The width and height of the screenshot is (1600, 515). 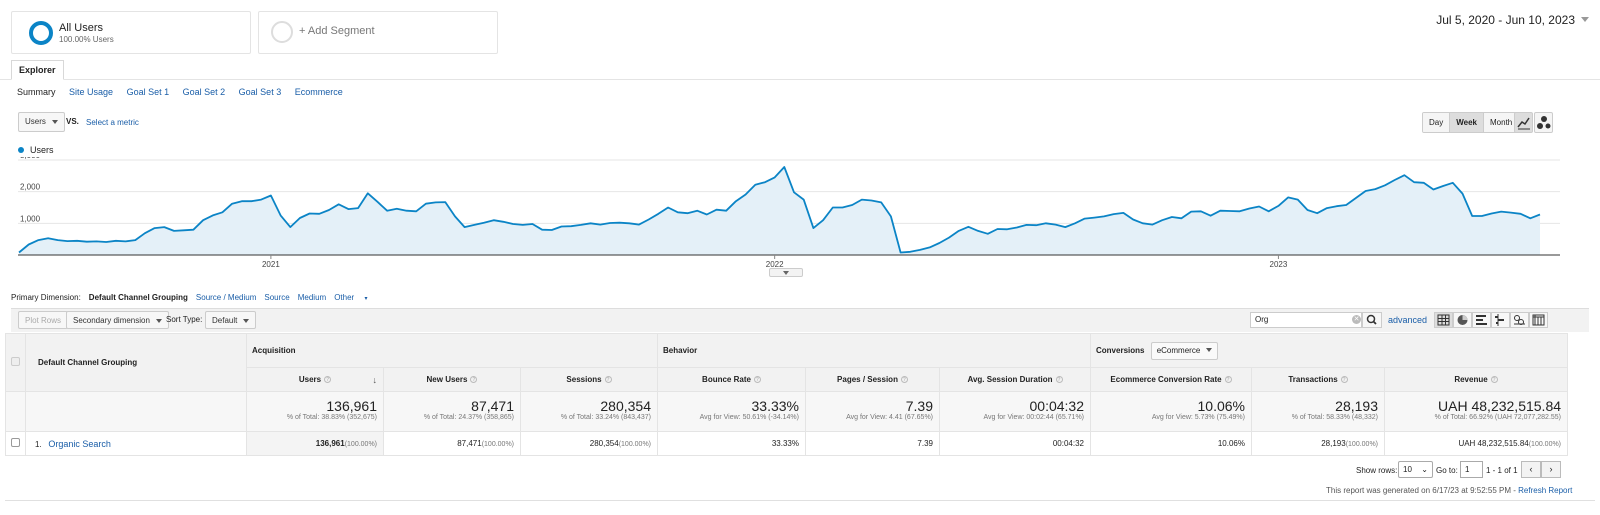 I want to click on chevron-down-icon: ⌄, so click(x=1424, y=469).